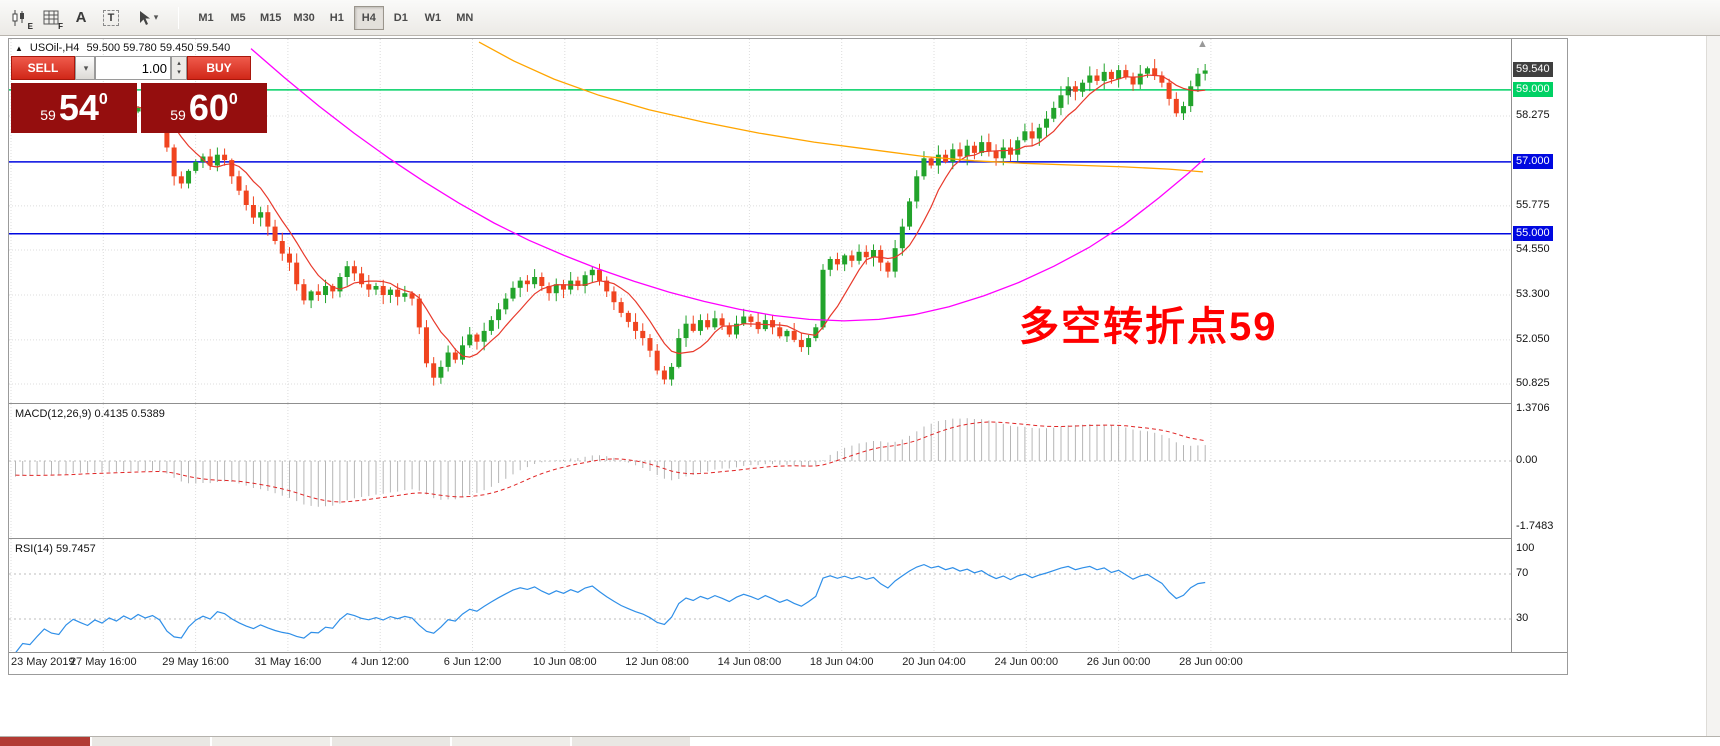 This screenshot has width=1720, height=746. What do you see at coordinates (433, 17) in the screenshot?
I see `timeframe-w1: W1` at bounding box center [433, 17].